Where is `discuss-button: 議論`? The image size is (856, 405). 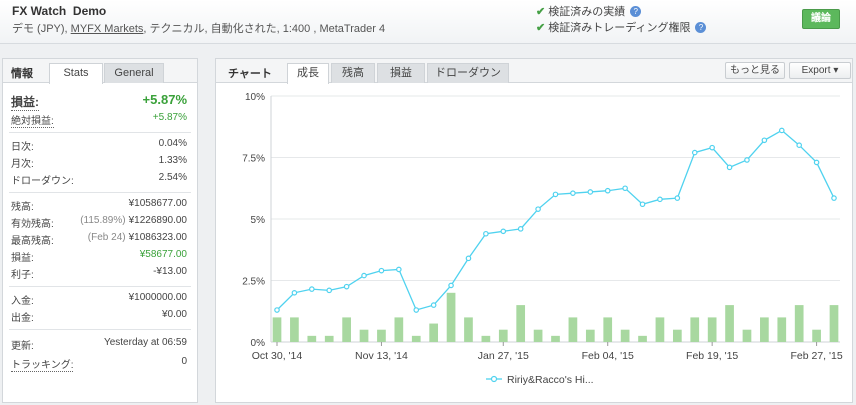
discuss-button: 議論 is located at coordinates (821, 19).